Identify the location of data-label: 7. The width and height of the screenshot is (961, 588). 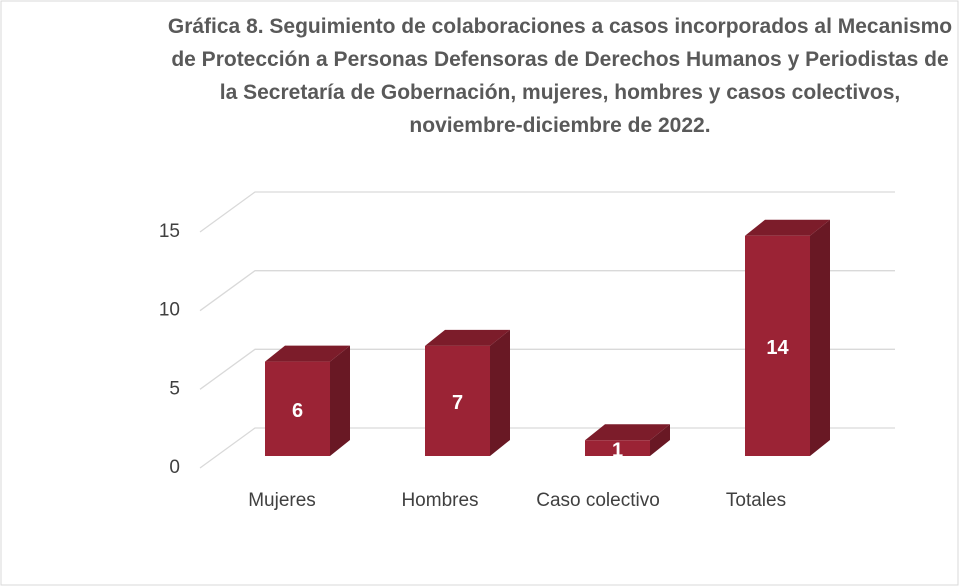
(457, 403).